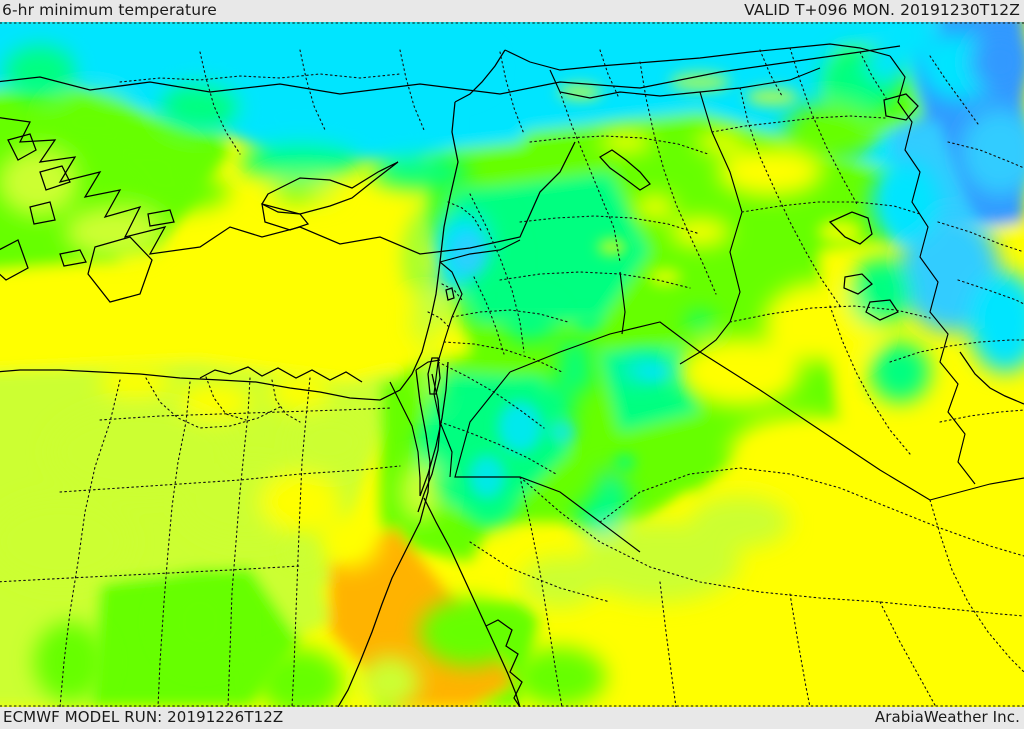  I want to click on valid-time-label: VALID T+096 MON. 20191230T12Z, so click(882, 10).